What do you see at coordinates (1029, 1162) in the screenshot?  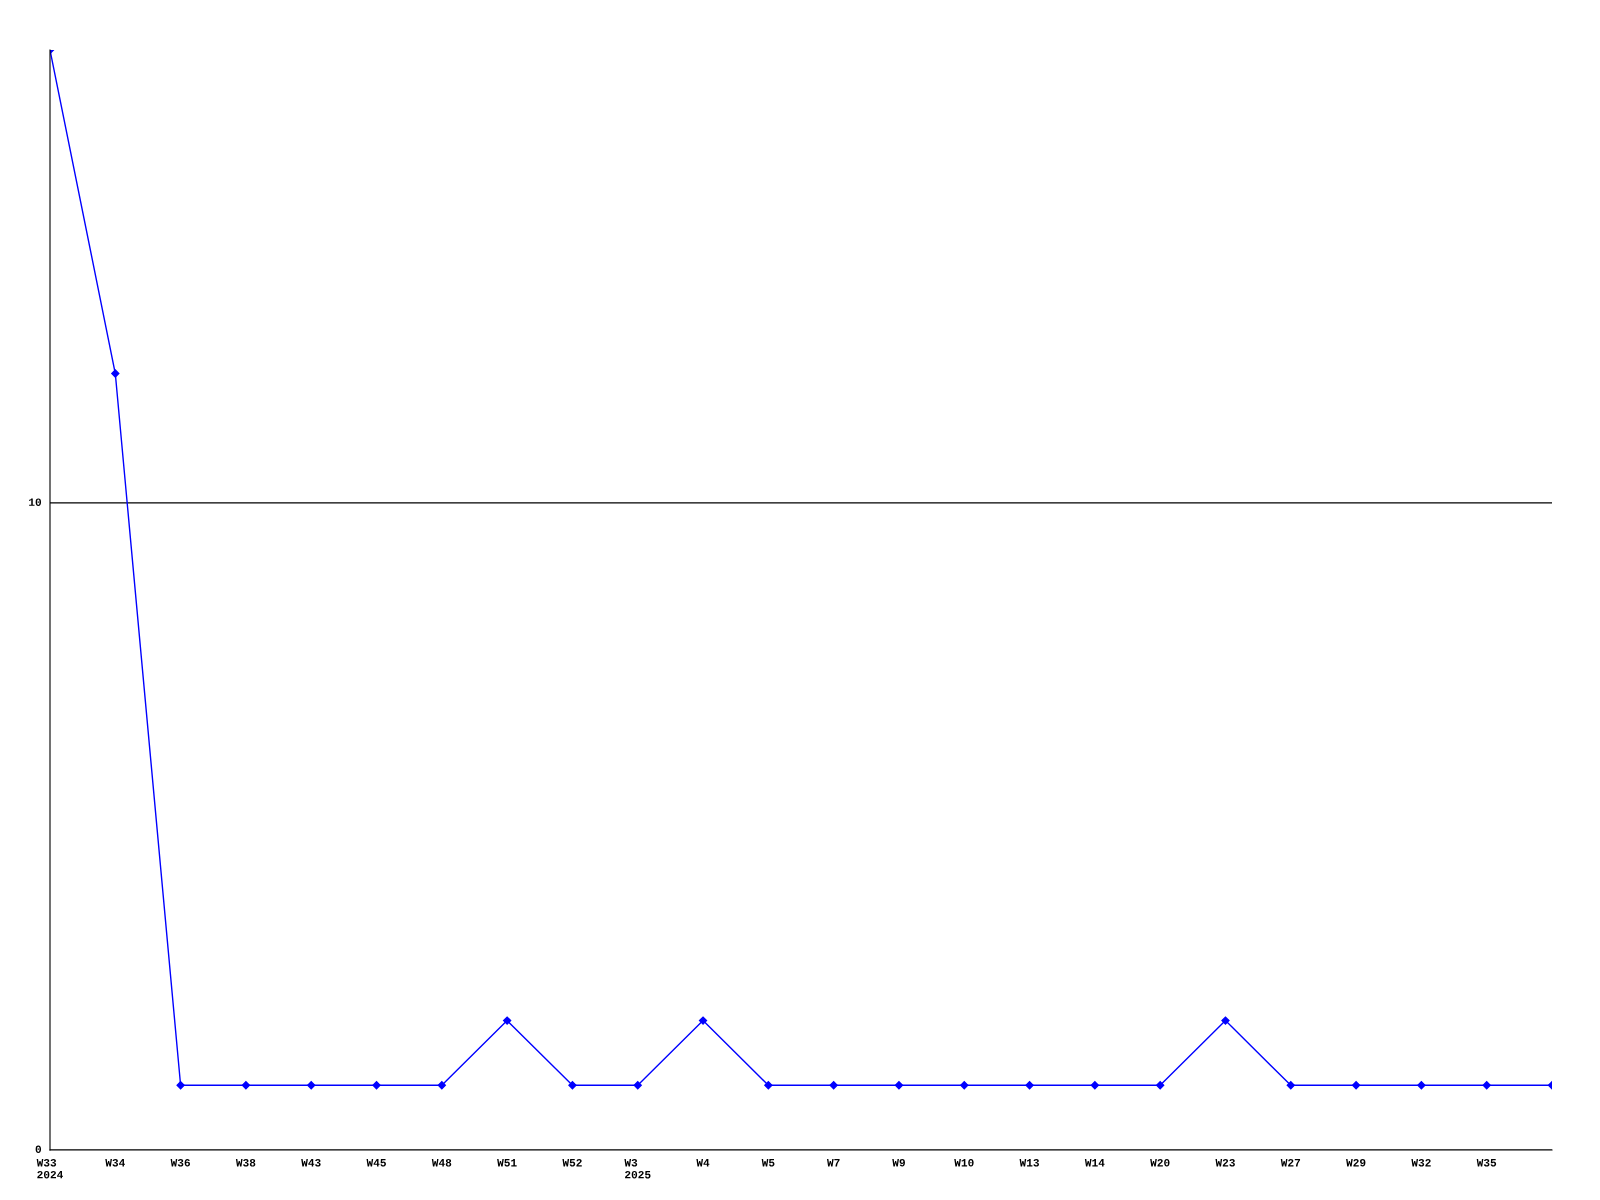 I see `x-tick-label: W13` at bounding box center [1029, 1162].